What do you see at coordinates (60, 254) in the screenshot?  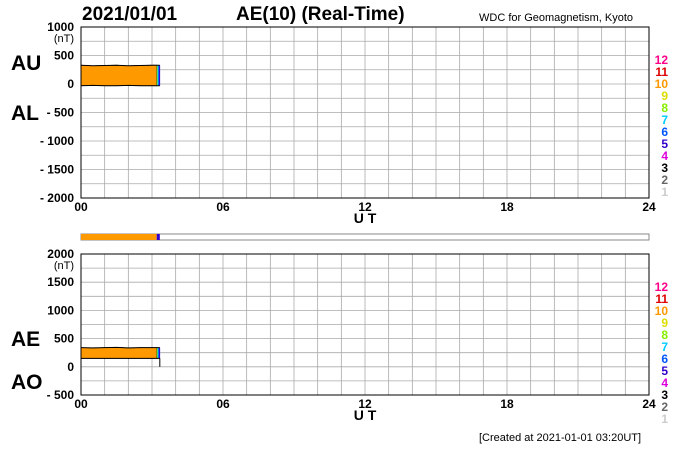 I see `y-tick-label: 2000` at bounding box center [60, 254].